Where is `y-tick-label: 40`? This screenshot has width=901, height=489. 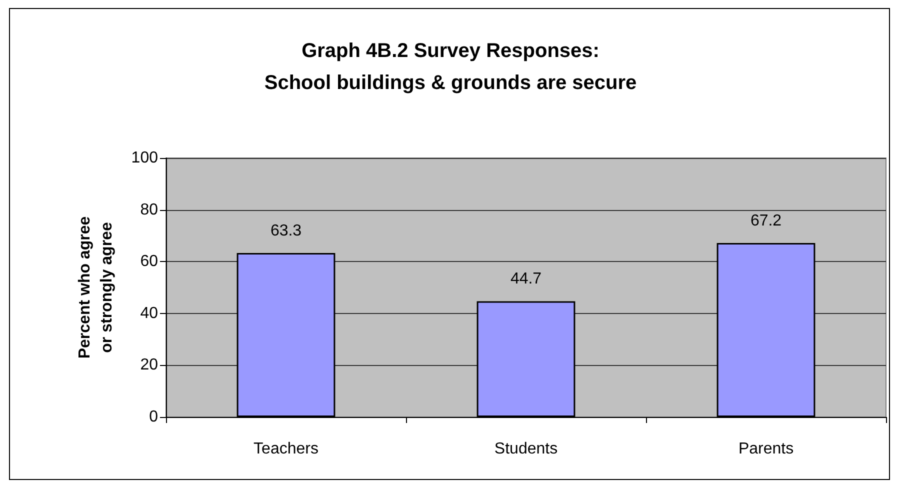
y-tick-label: 40 is located at coordinates (149, 313).